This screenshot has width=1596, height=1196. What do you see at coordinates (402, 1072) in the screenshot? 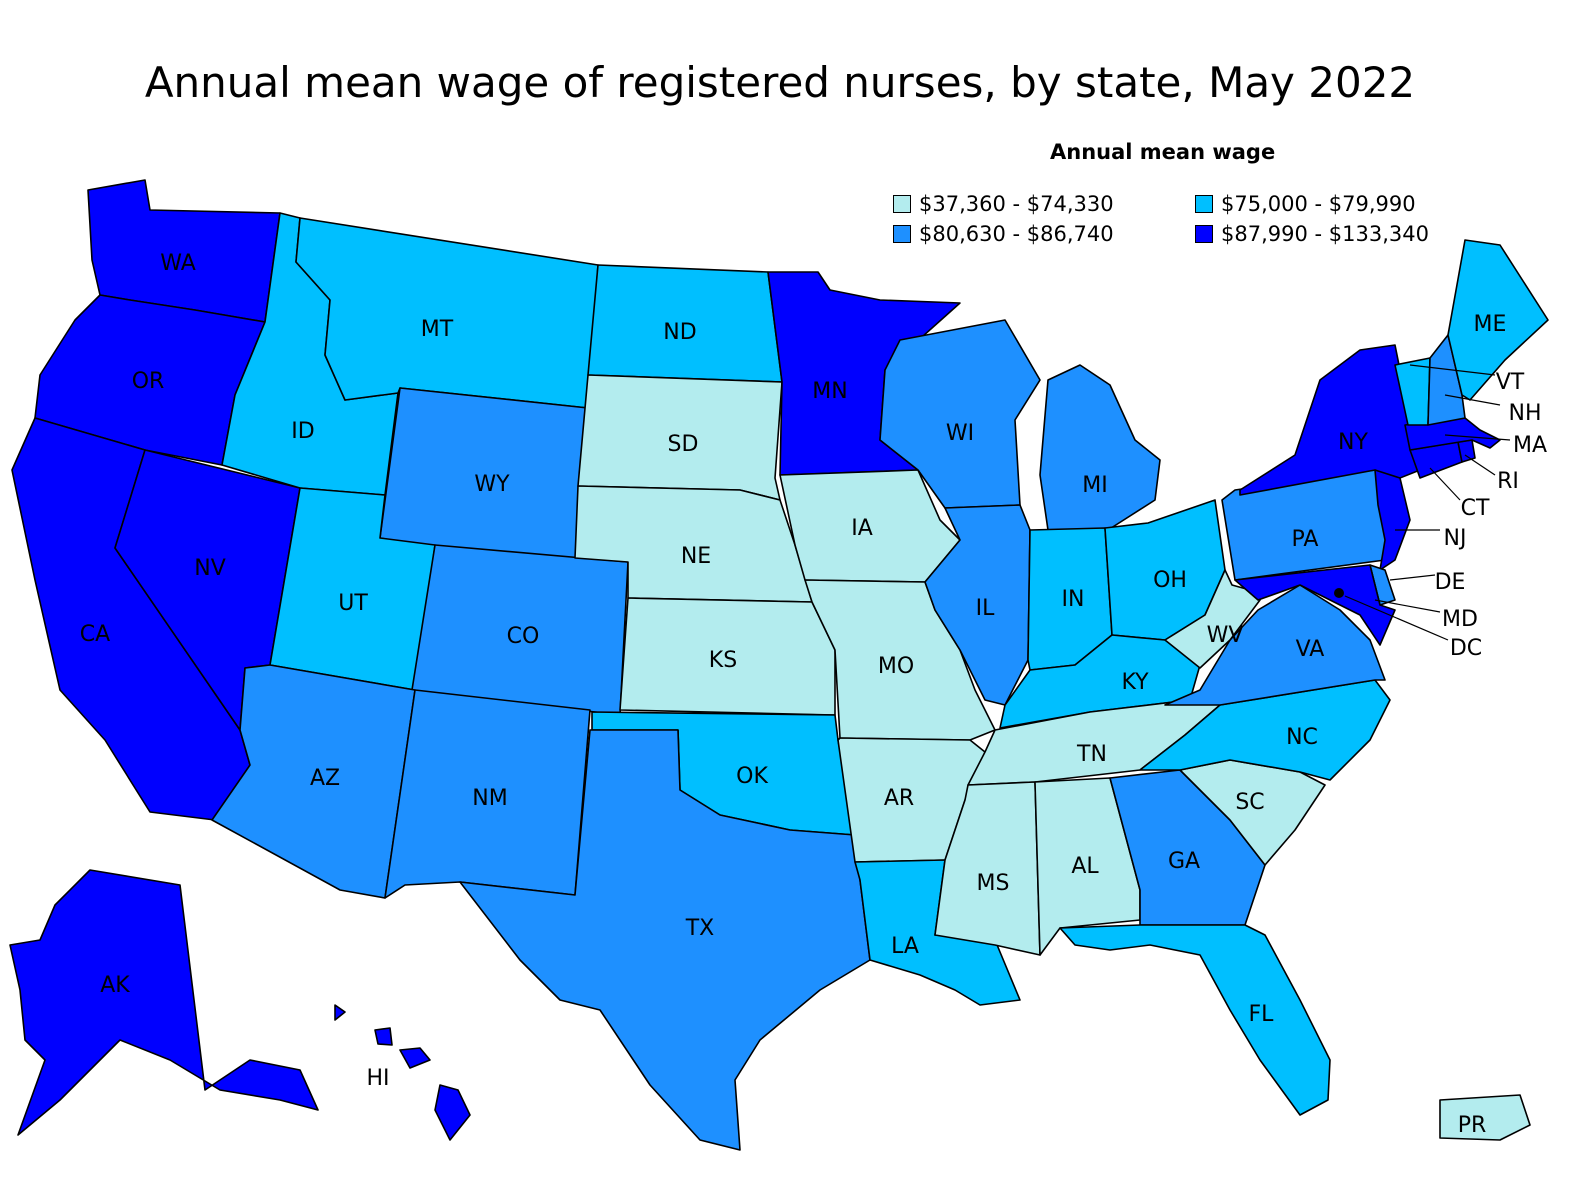
I see `state-hi` at bounding box center [402, 1072].